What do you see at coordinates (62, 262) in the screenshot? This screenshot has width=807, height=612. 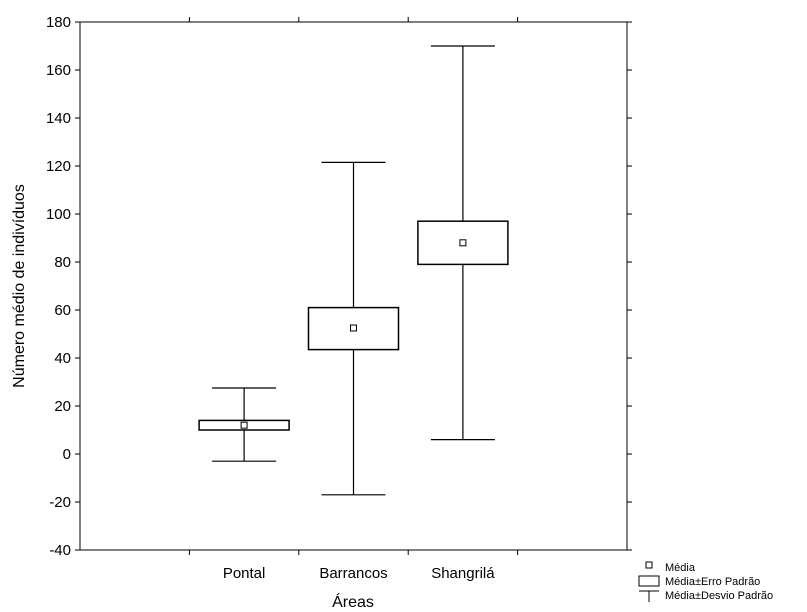 I see `y-tick-label: 80` at bounding box center [62, 262].